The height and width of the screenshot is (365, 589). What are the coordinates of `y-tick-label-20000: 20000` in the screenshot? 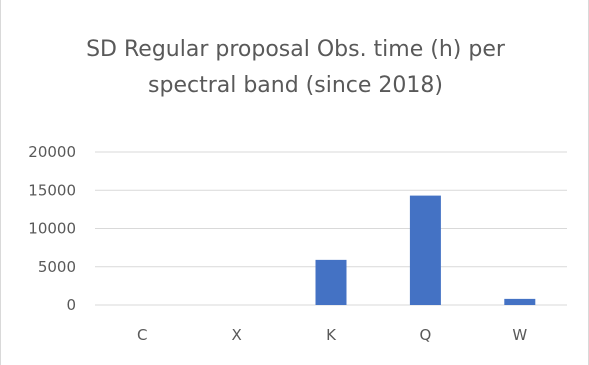 It's located at (52, 152).